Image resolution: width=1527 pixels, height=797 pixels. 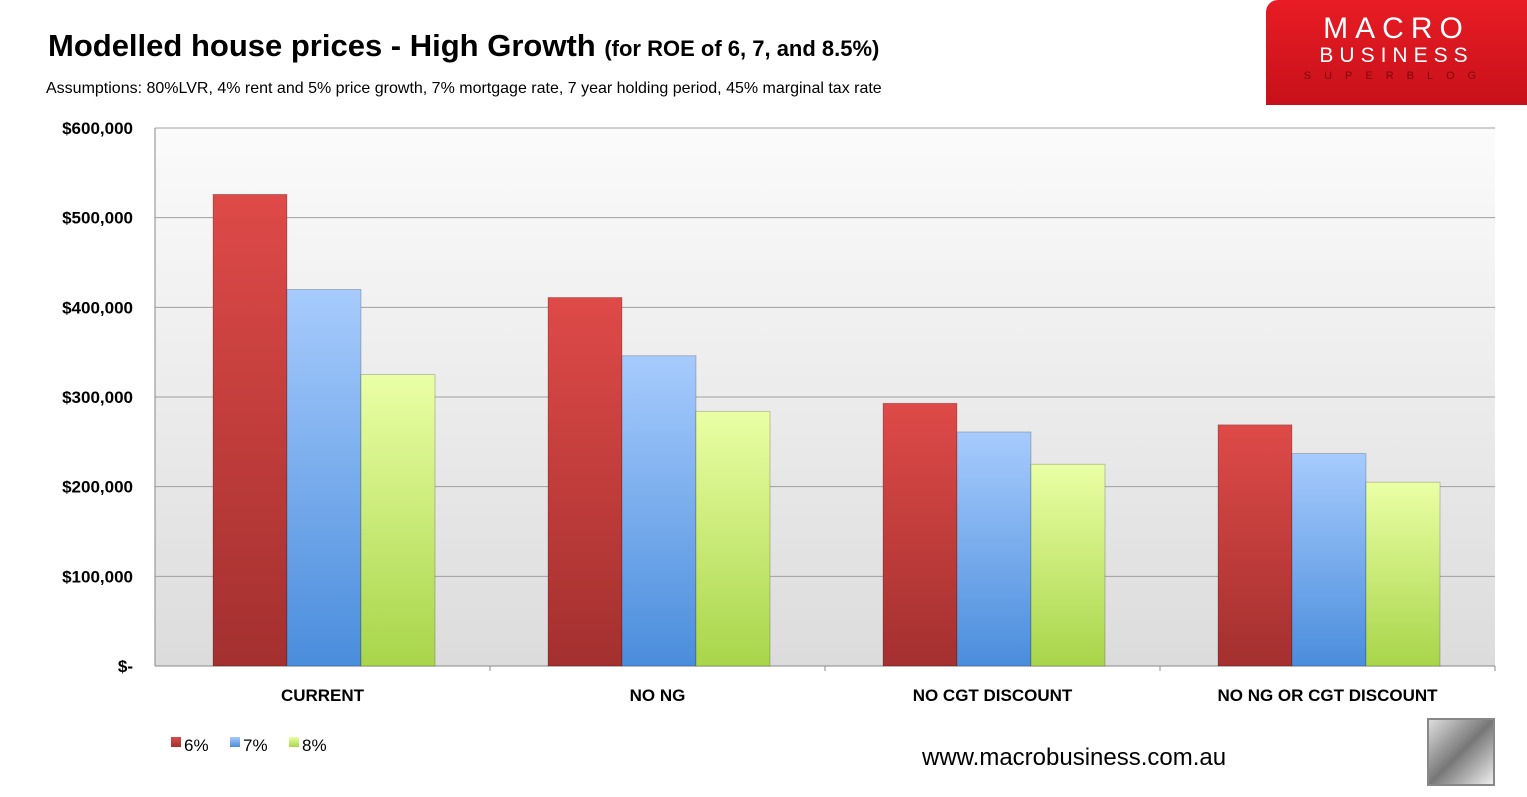 I want to click on y-tick-label: $100,000, so click(x=97, y=576).